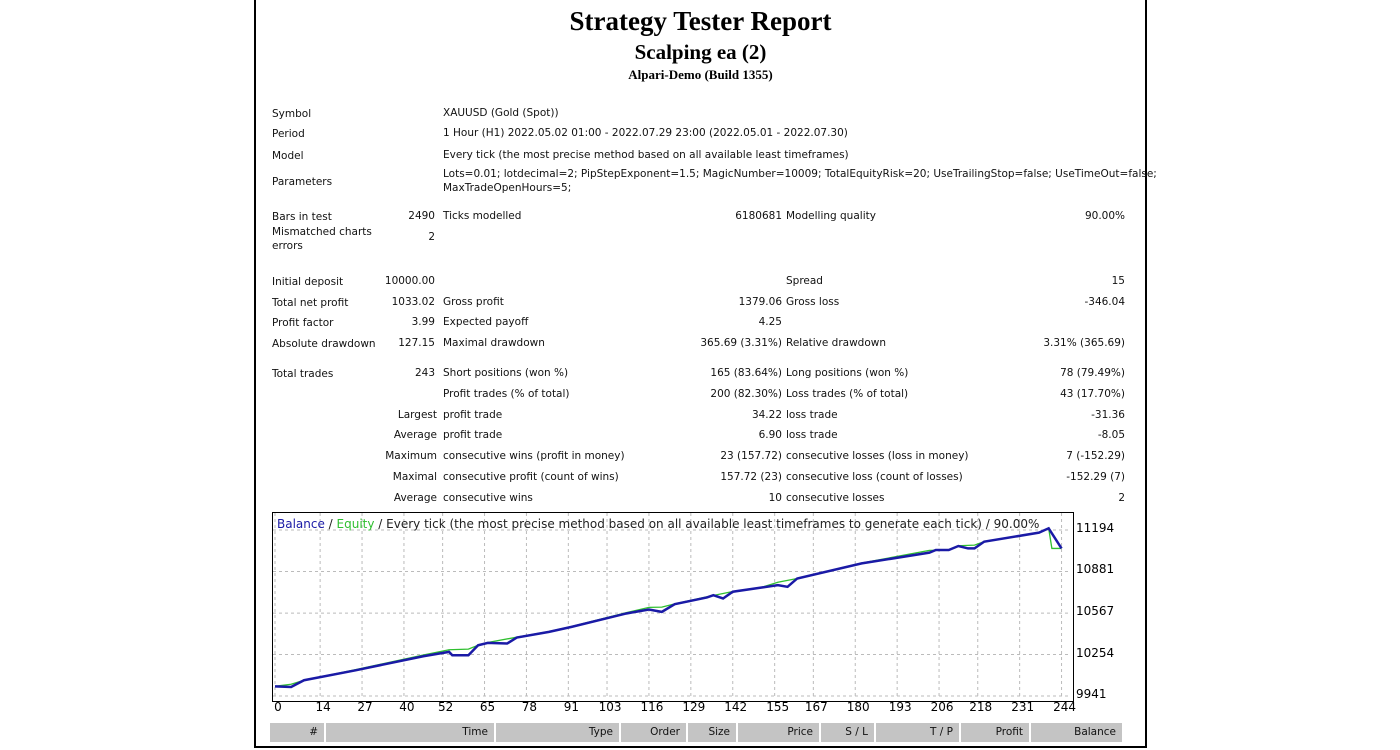  Describe the element at coordinates (1104, 302) in the screenshot. I see `row-value: -346.04` at that location.